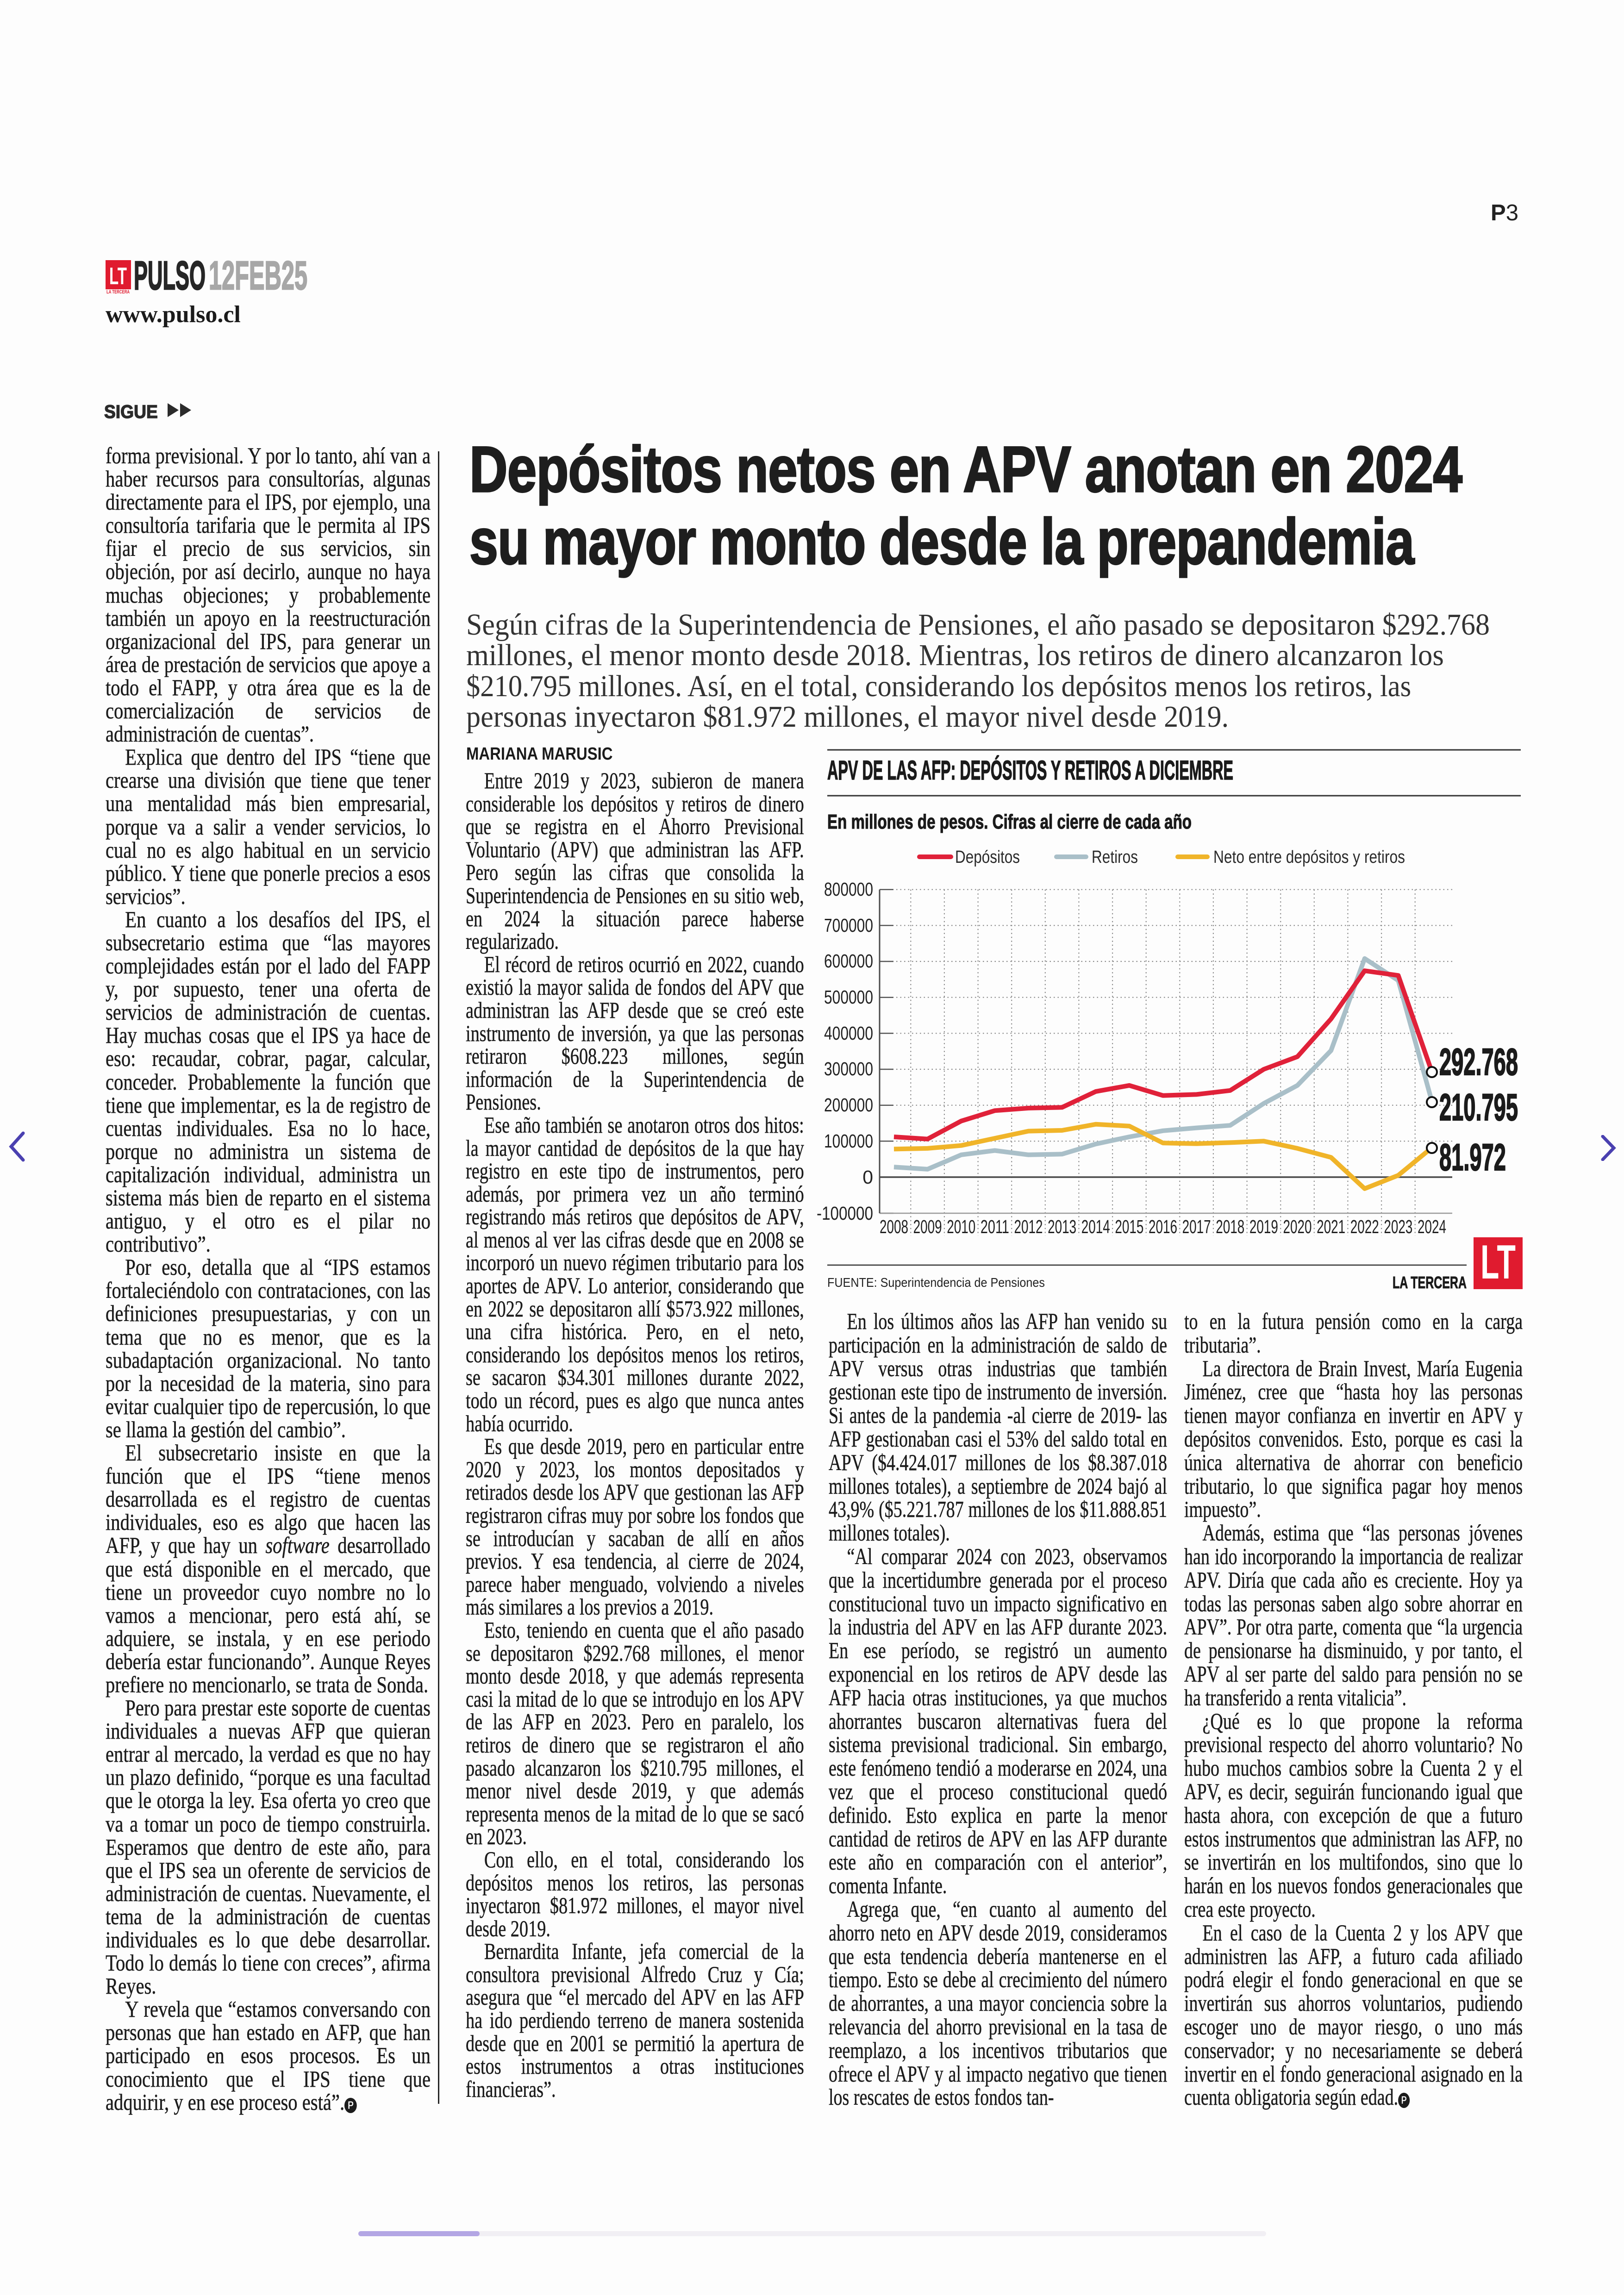  What do you see at coordinates (1472, 1157) in the screenshot?
I see `svg-text: 81.972` at bounding box center [1472, 1157].